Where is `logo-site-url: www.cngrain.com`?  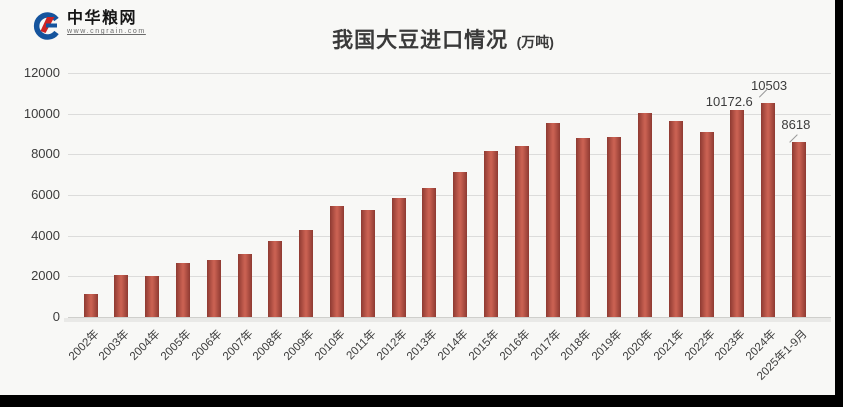
logo-site-url: www.cngrain.com is located at coordinates (106, 31).